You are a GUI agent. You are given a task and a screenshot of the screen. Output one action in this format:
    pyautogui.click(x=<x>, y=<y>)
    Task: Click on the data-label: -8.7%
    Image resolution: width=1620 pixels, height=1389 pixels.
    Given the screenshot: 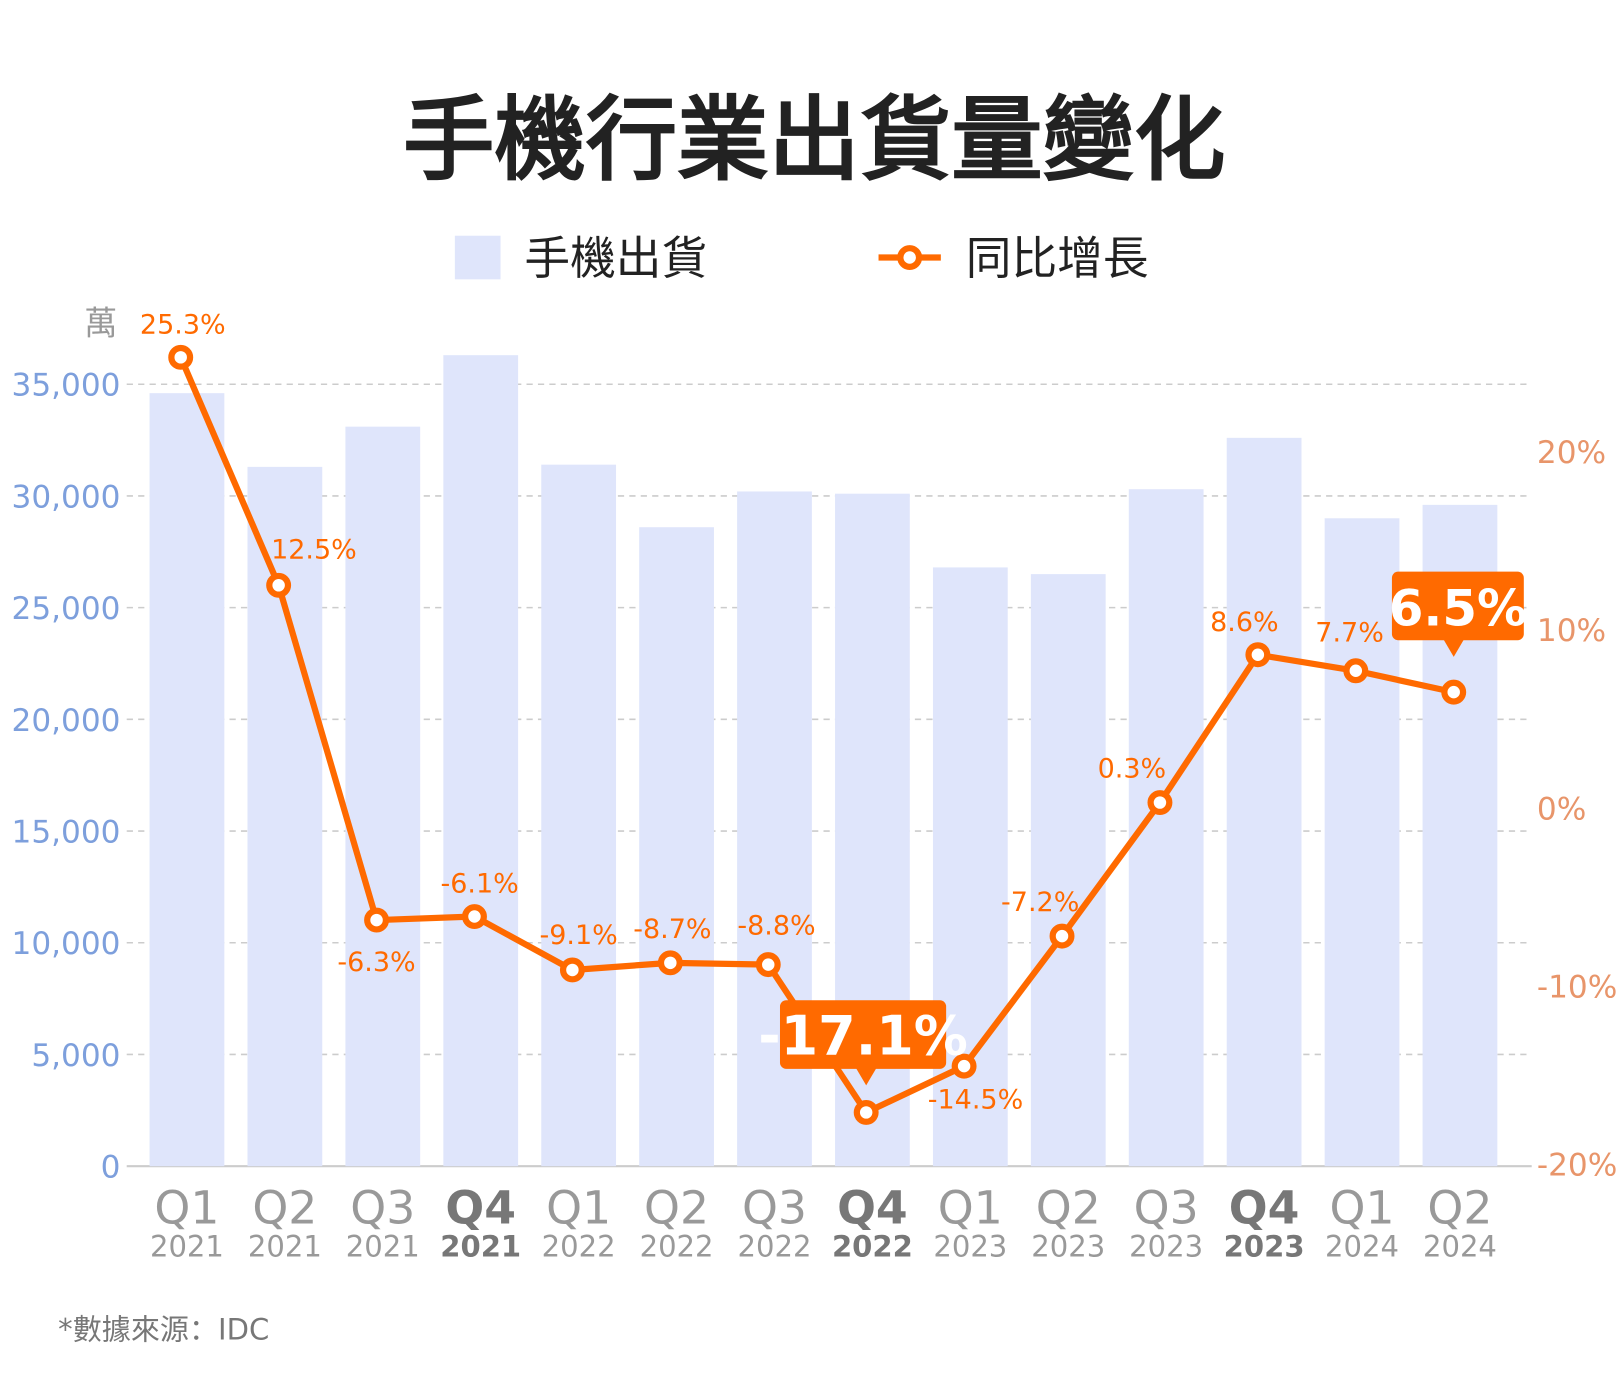 What is the action you would take?
    pyautogui.click(x=672, y=929)
    